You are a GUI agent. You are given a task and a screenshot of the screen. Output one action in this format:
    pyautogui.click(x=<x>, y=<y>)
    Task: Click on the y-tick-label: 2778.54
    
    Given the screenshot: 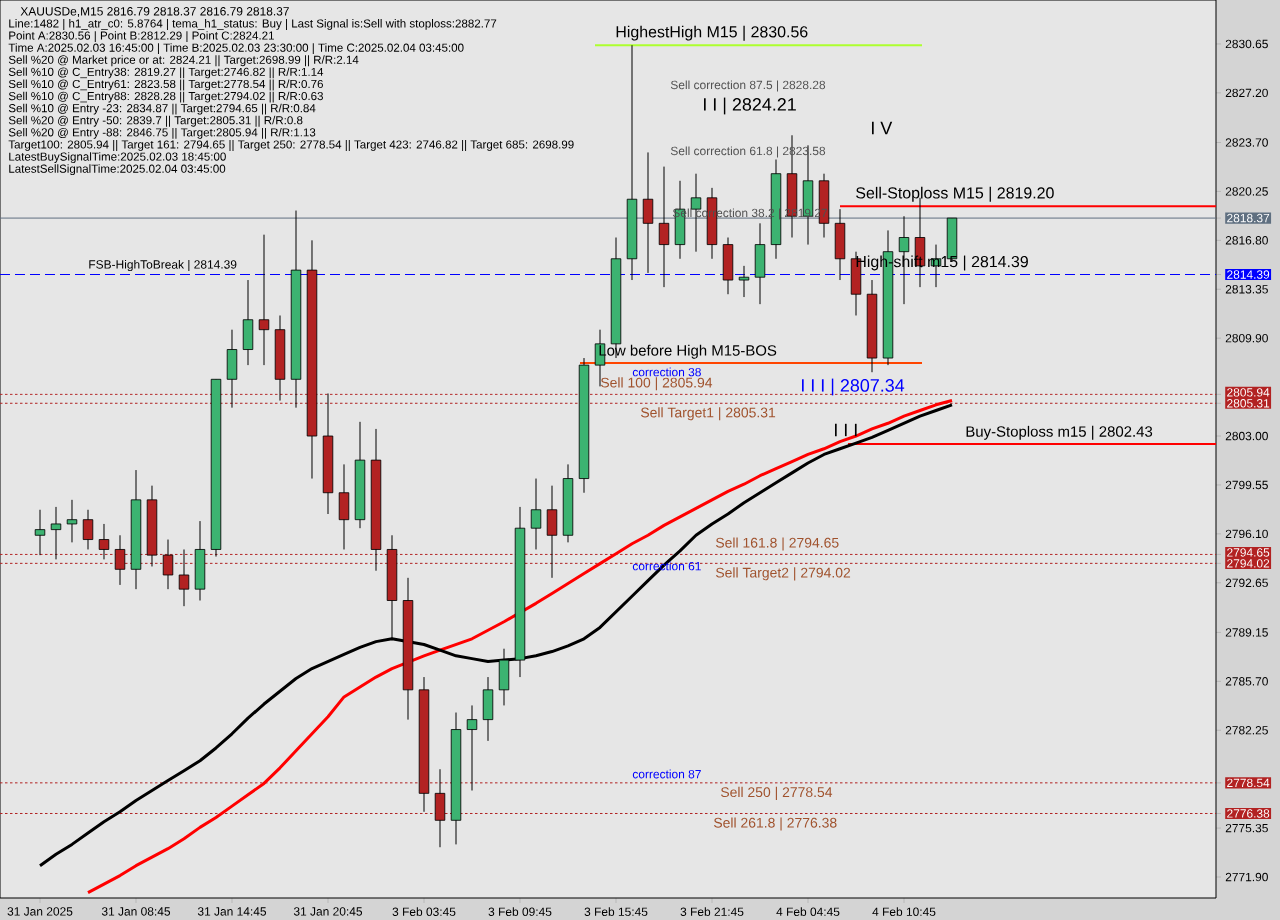 What is the action you would take?
    pyautogui.click(x=1248, y=783)
    